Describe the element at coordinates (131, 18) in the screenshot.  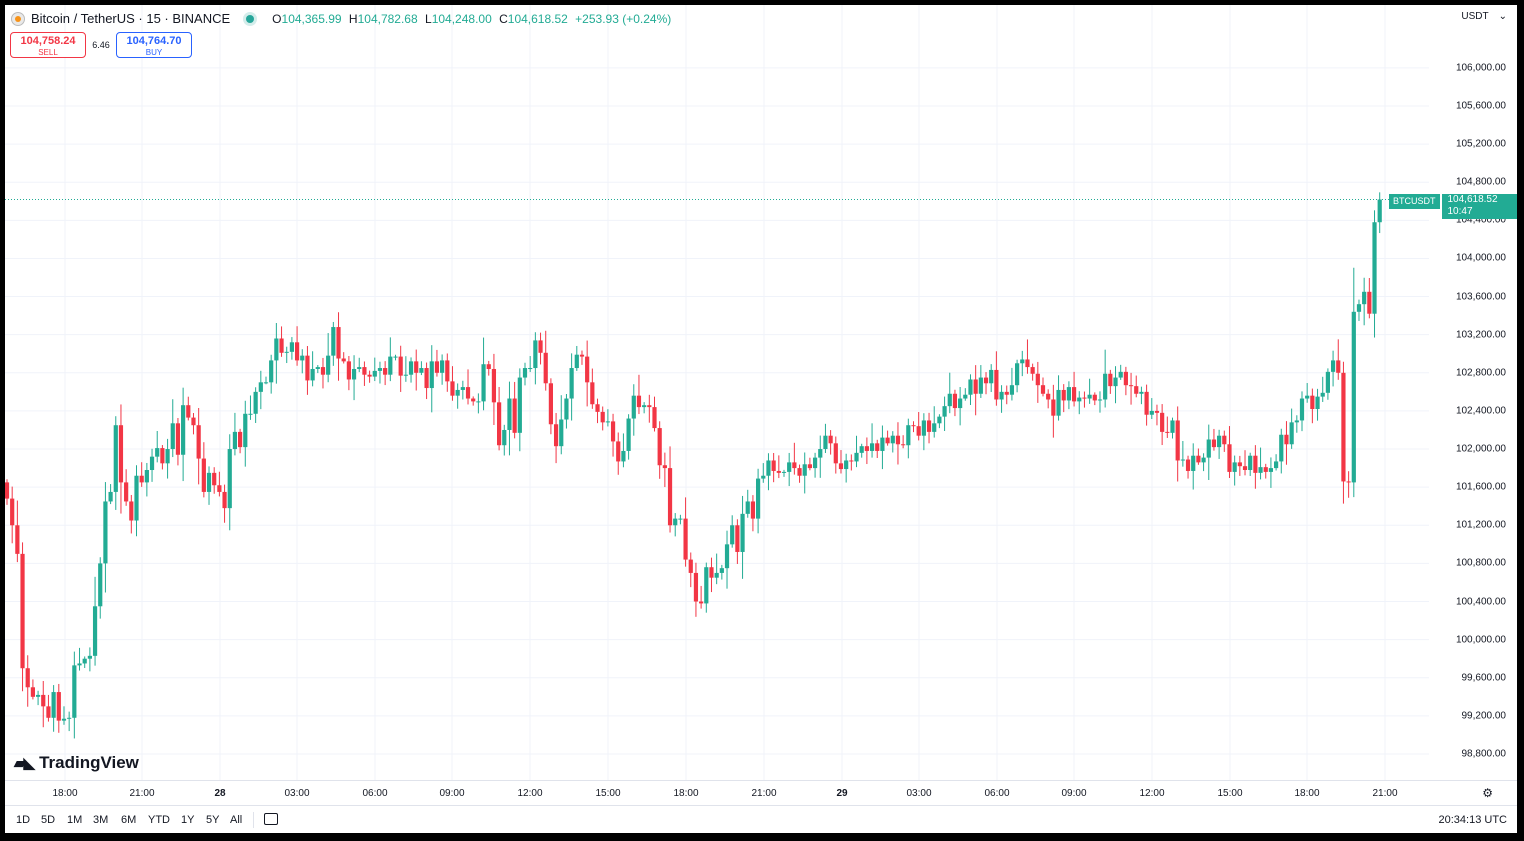
I see `symbol-title: Bitcoin / TetherUS · 15 · BINANCE` at that location.